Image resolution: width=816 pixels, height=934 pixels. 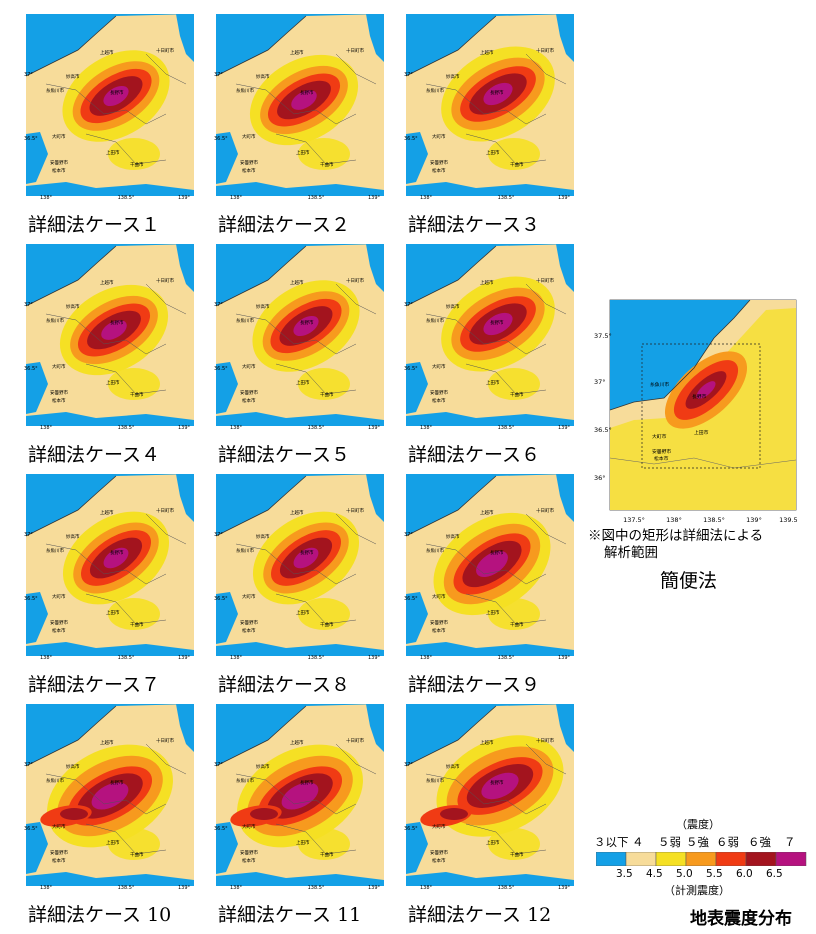 I want to click on case-label-9: 詳細法ケース９, so click(x=474, y=685).